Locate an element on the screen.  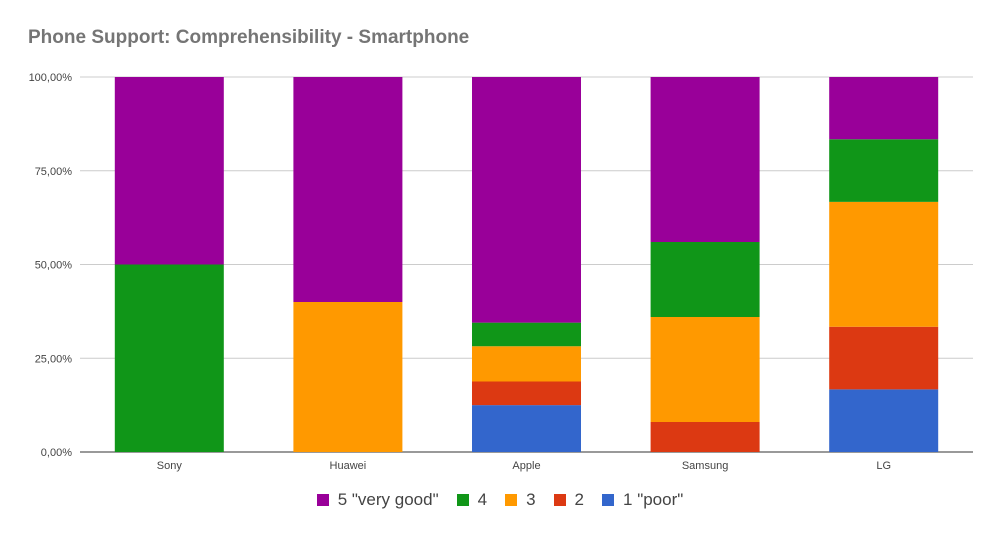
x-axis-tick-labels: Sony Huawei Apple Samsung LG is located at coordinates (524, 466).